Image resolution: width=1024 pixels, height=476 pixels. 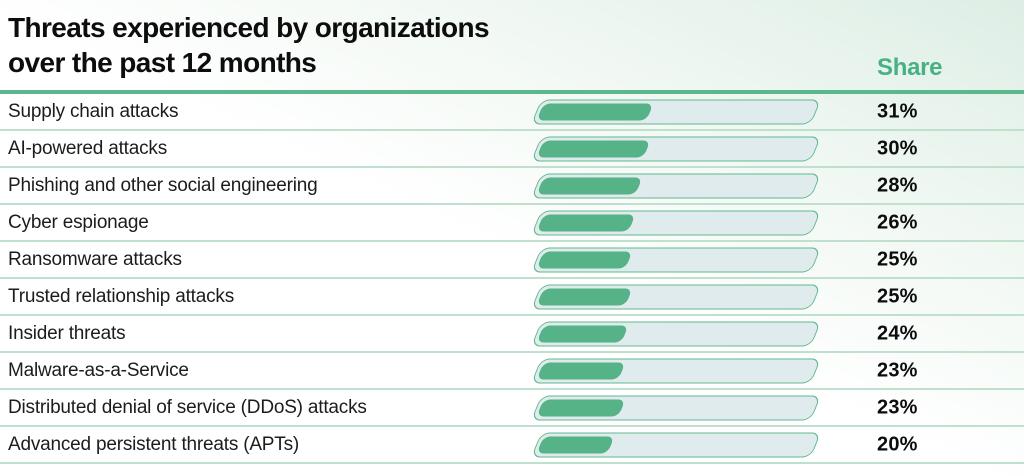 What do you see at coordinates (512, 334) in the screenshot?
I see `table-row: Insider threats 24%` at bounding box center [512, 334].